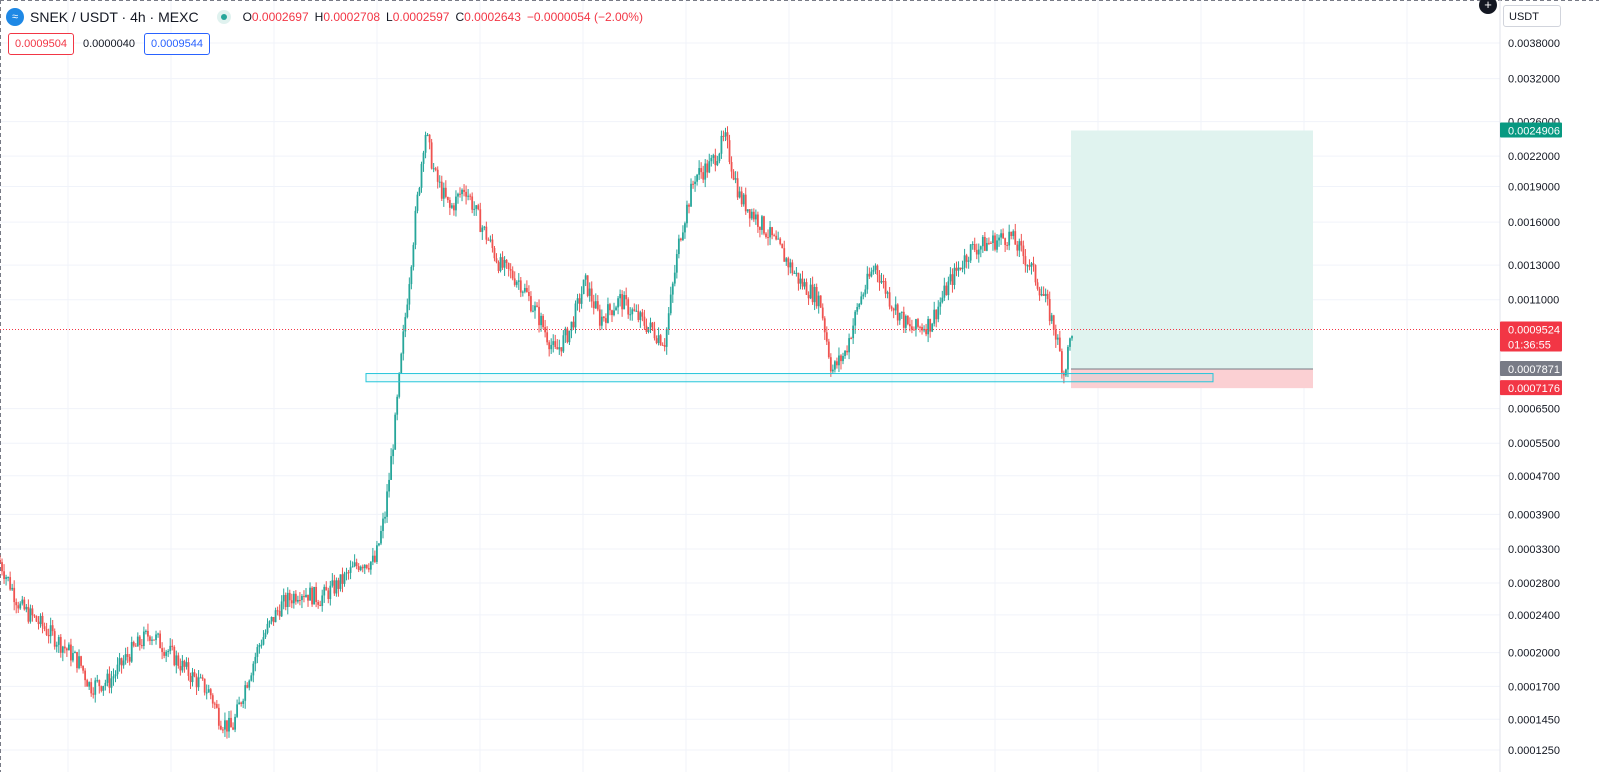  Describe the element at coordinates (789, 378) in the screenshot. I see `support-zone-box` at that location.